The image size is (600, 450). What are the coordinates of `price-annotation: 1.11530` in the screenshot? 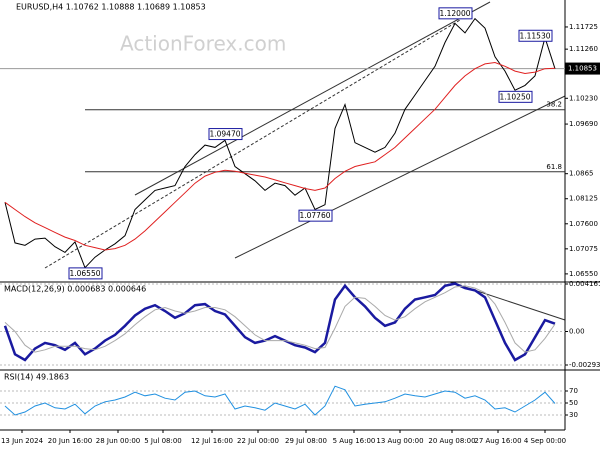 It's located at (534, 35).